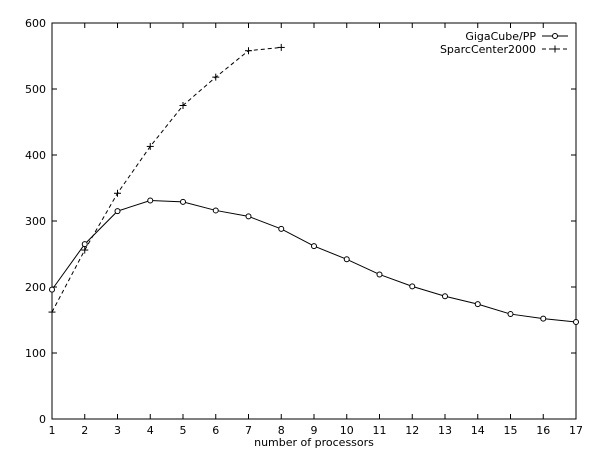  Describe the element at coordinates (42, 419) in the screenshot. I see `y-tick-label: 0` at that location.